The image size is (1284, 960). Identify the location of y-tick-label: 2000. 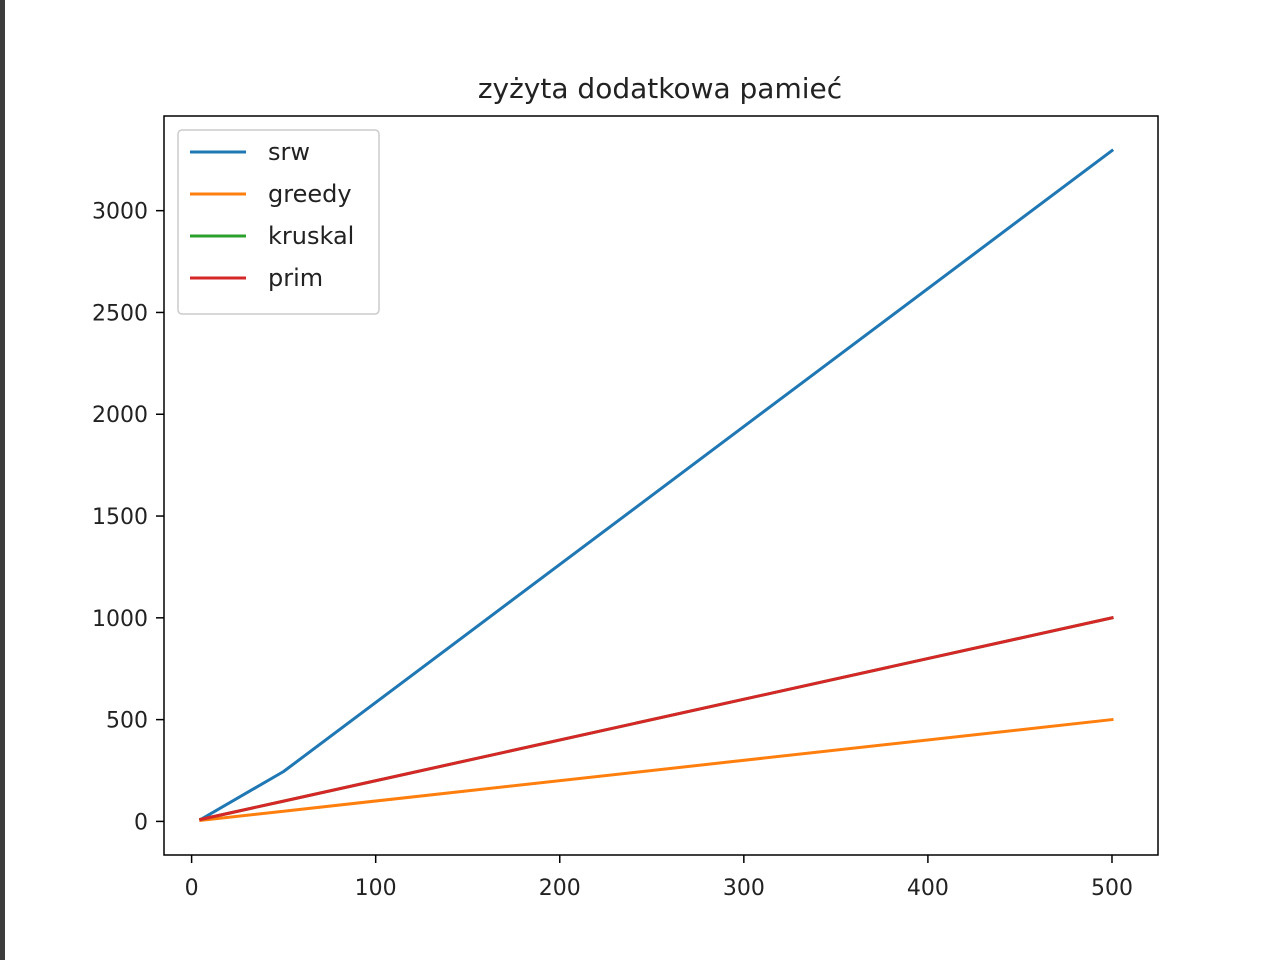
(120, 415).